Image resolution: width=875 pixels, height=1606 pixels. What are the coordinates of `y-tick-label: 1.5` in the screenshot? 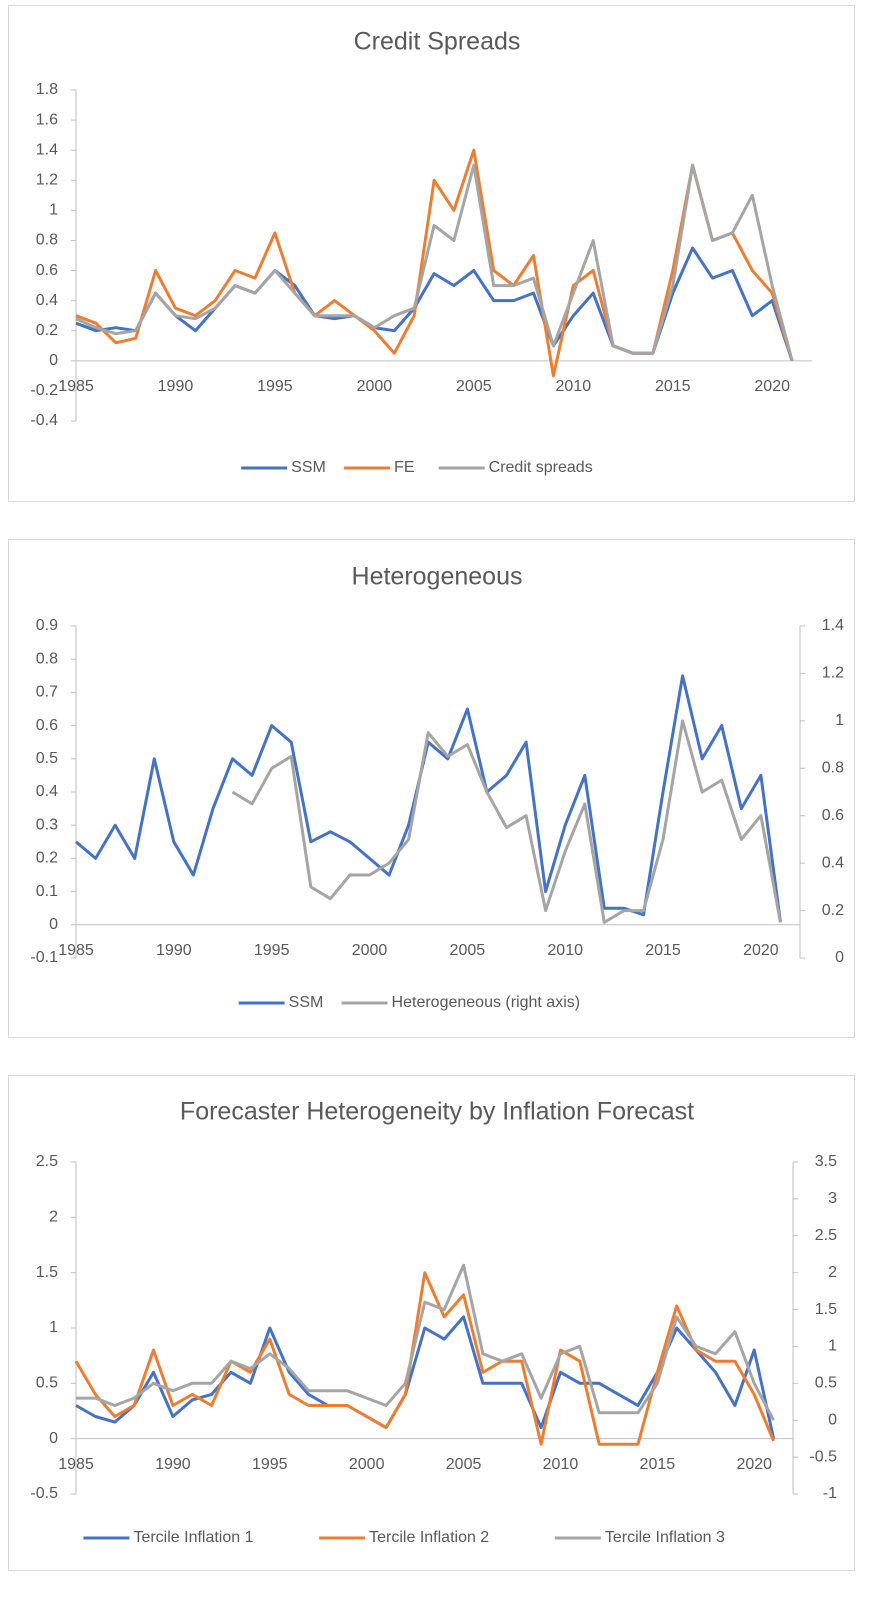 It's located at (47, 1272).